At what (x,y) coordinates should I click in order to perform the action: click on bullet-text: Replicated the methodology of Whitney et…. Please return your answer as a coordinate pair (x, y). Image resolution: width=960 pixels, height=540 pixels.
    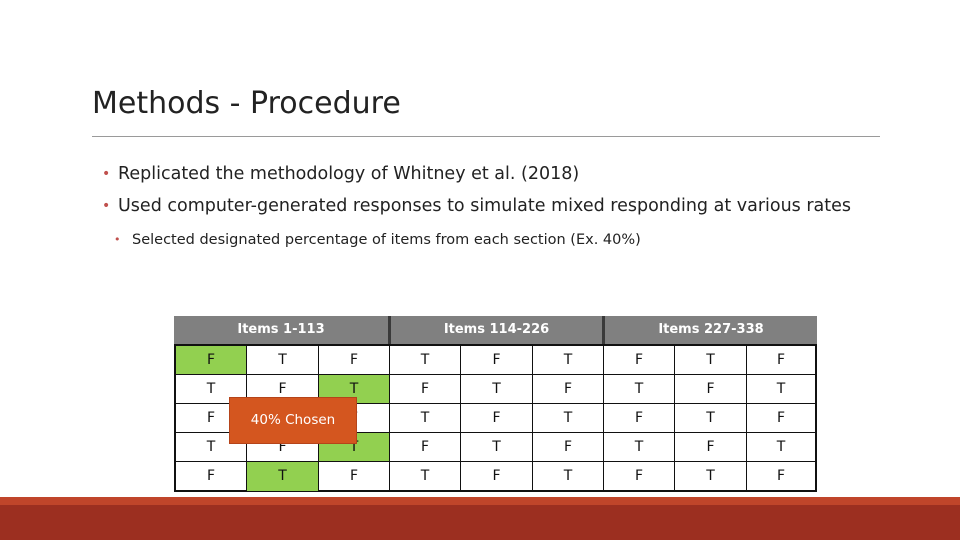
    Looking at the image, I should click on (349, 174).